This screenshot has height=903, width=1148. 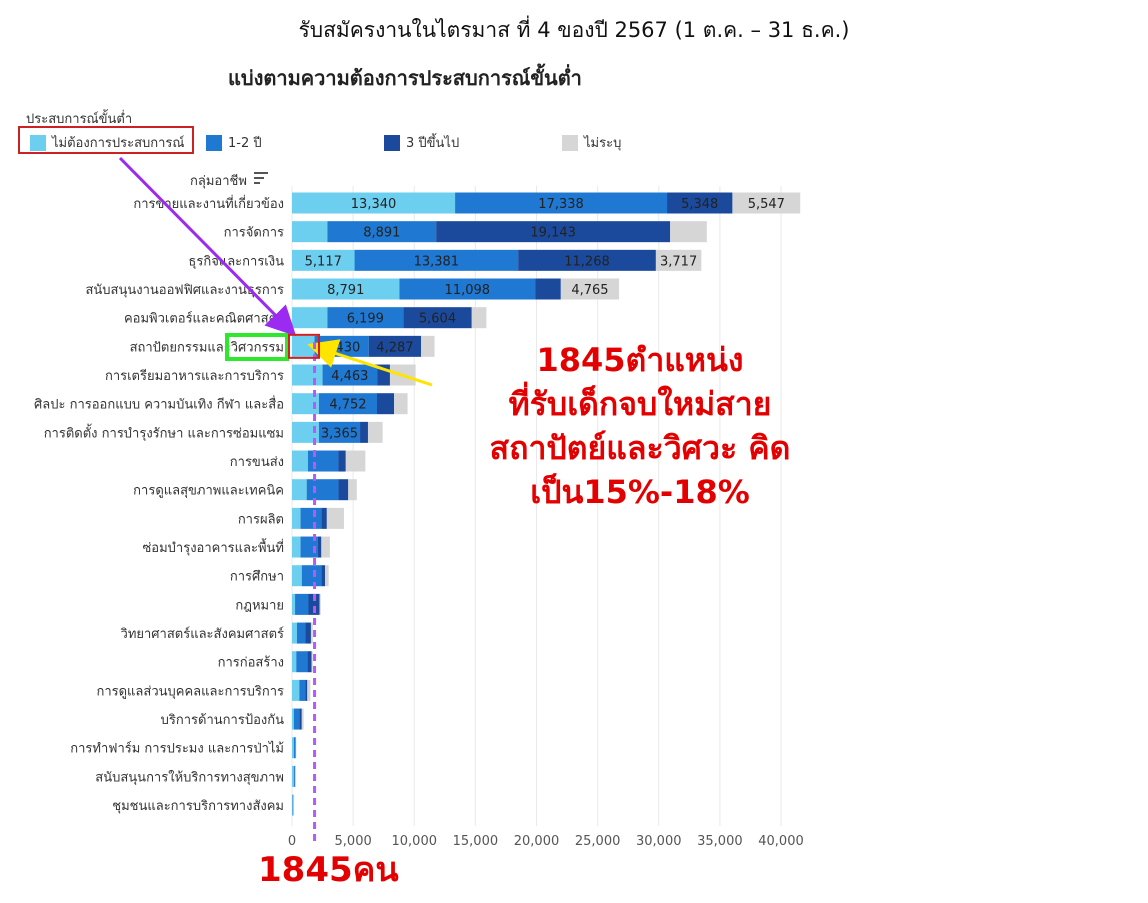 I want to click on category-label: การดูแลส่วนบุคคลและการบริการ, so click(x=190, y=691).